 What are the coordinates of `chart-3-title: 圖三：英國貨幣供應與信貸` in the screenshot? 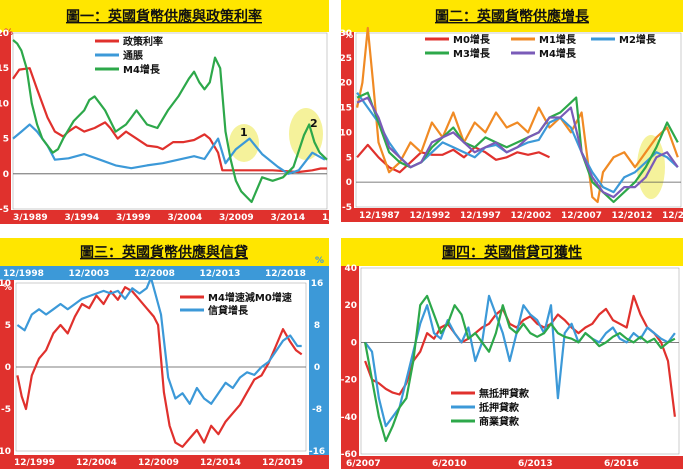 It's located at (164, 252).